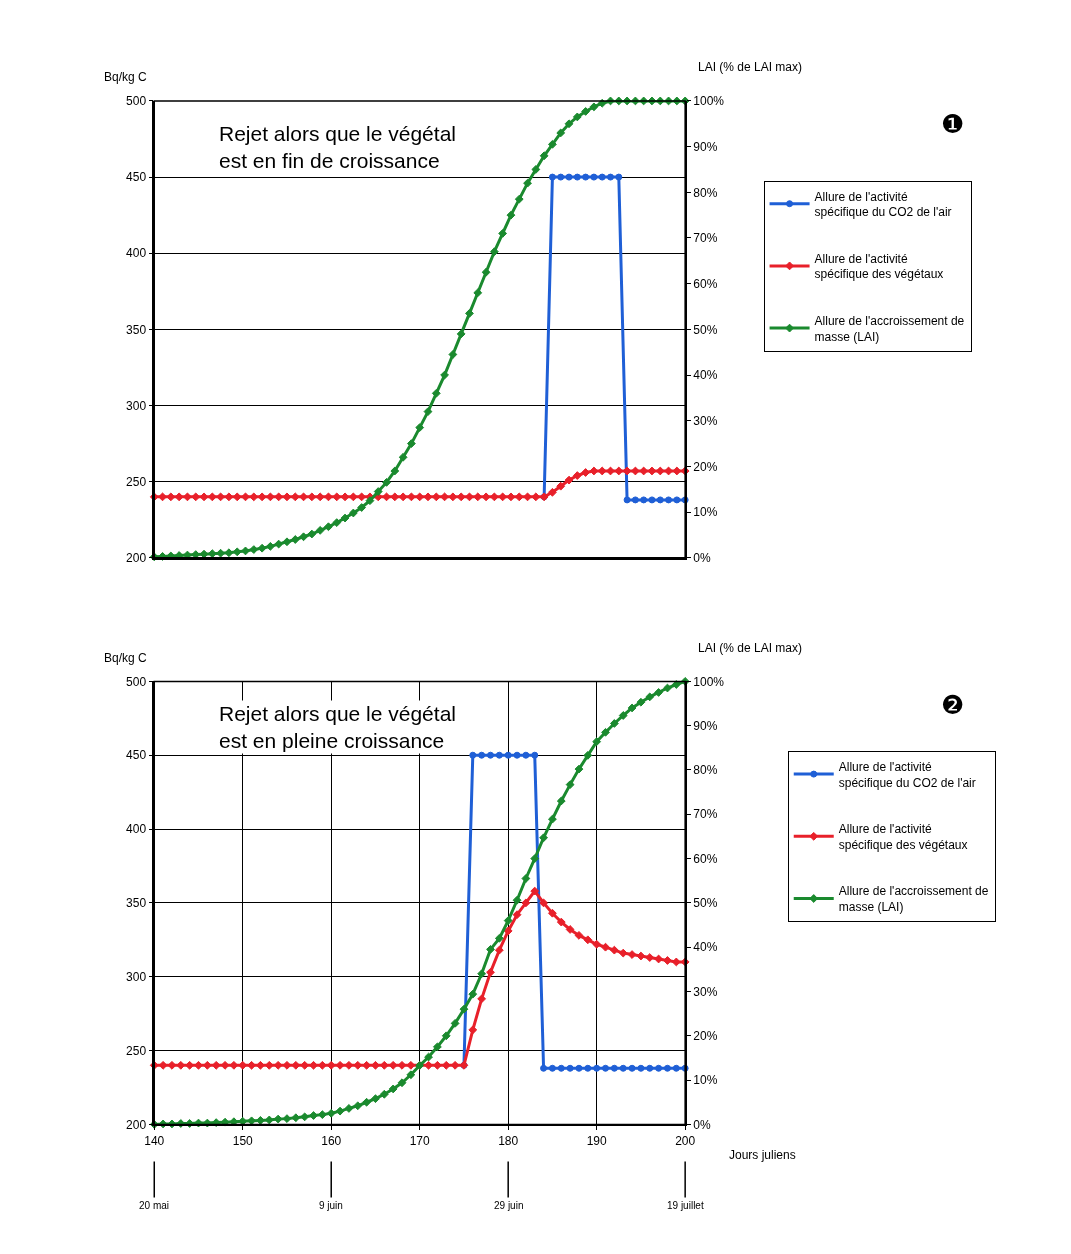  I want to click on annotation: 9 juin, so click(331, 1205).